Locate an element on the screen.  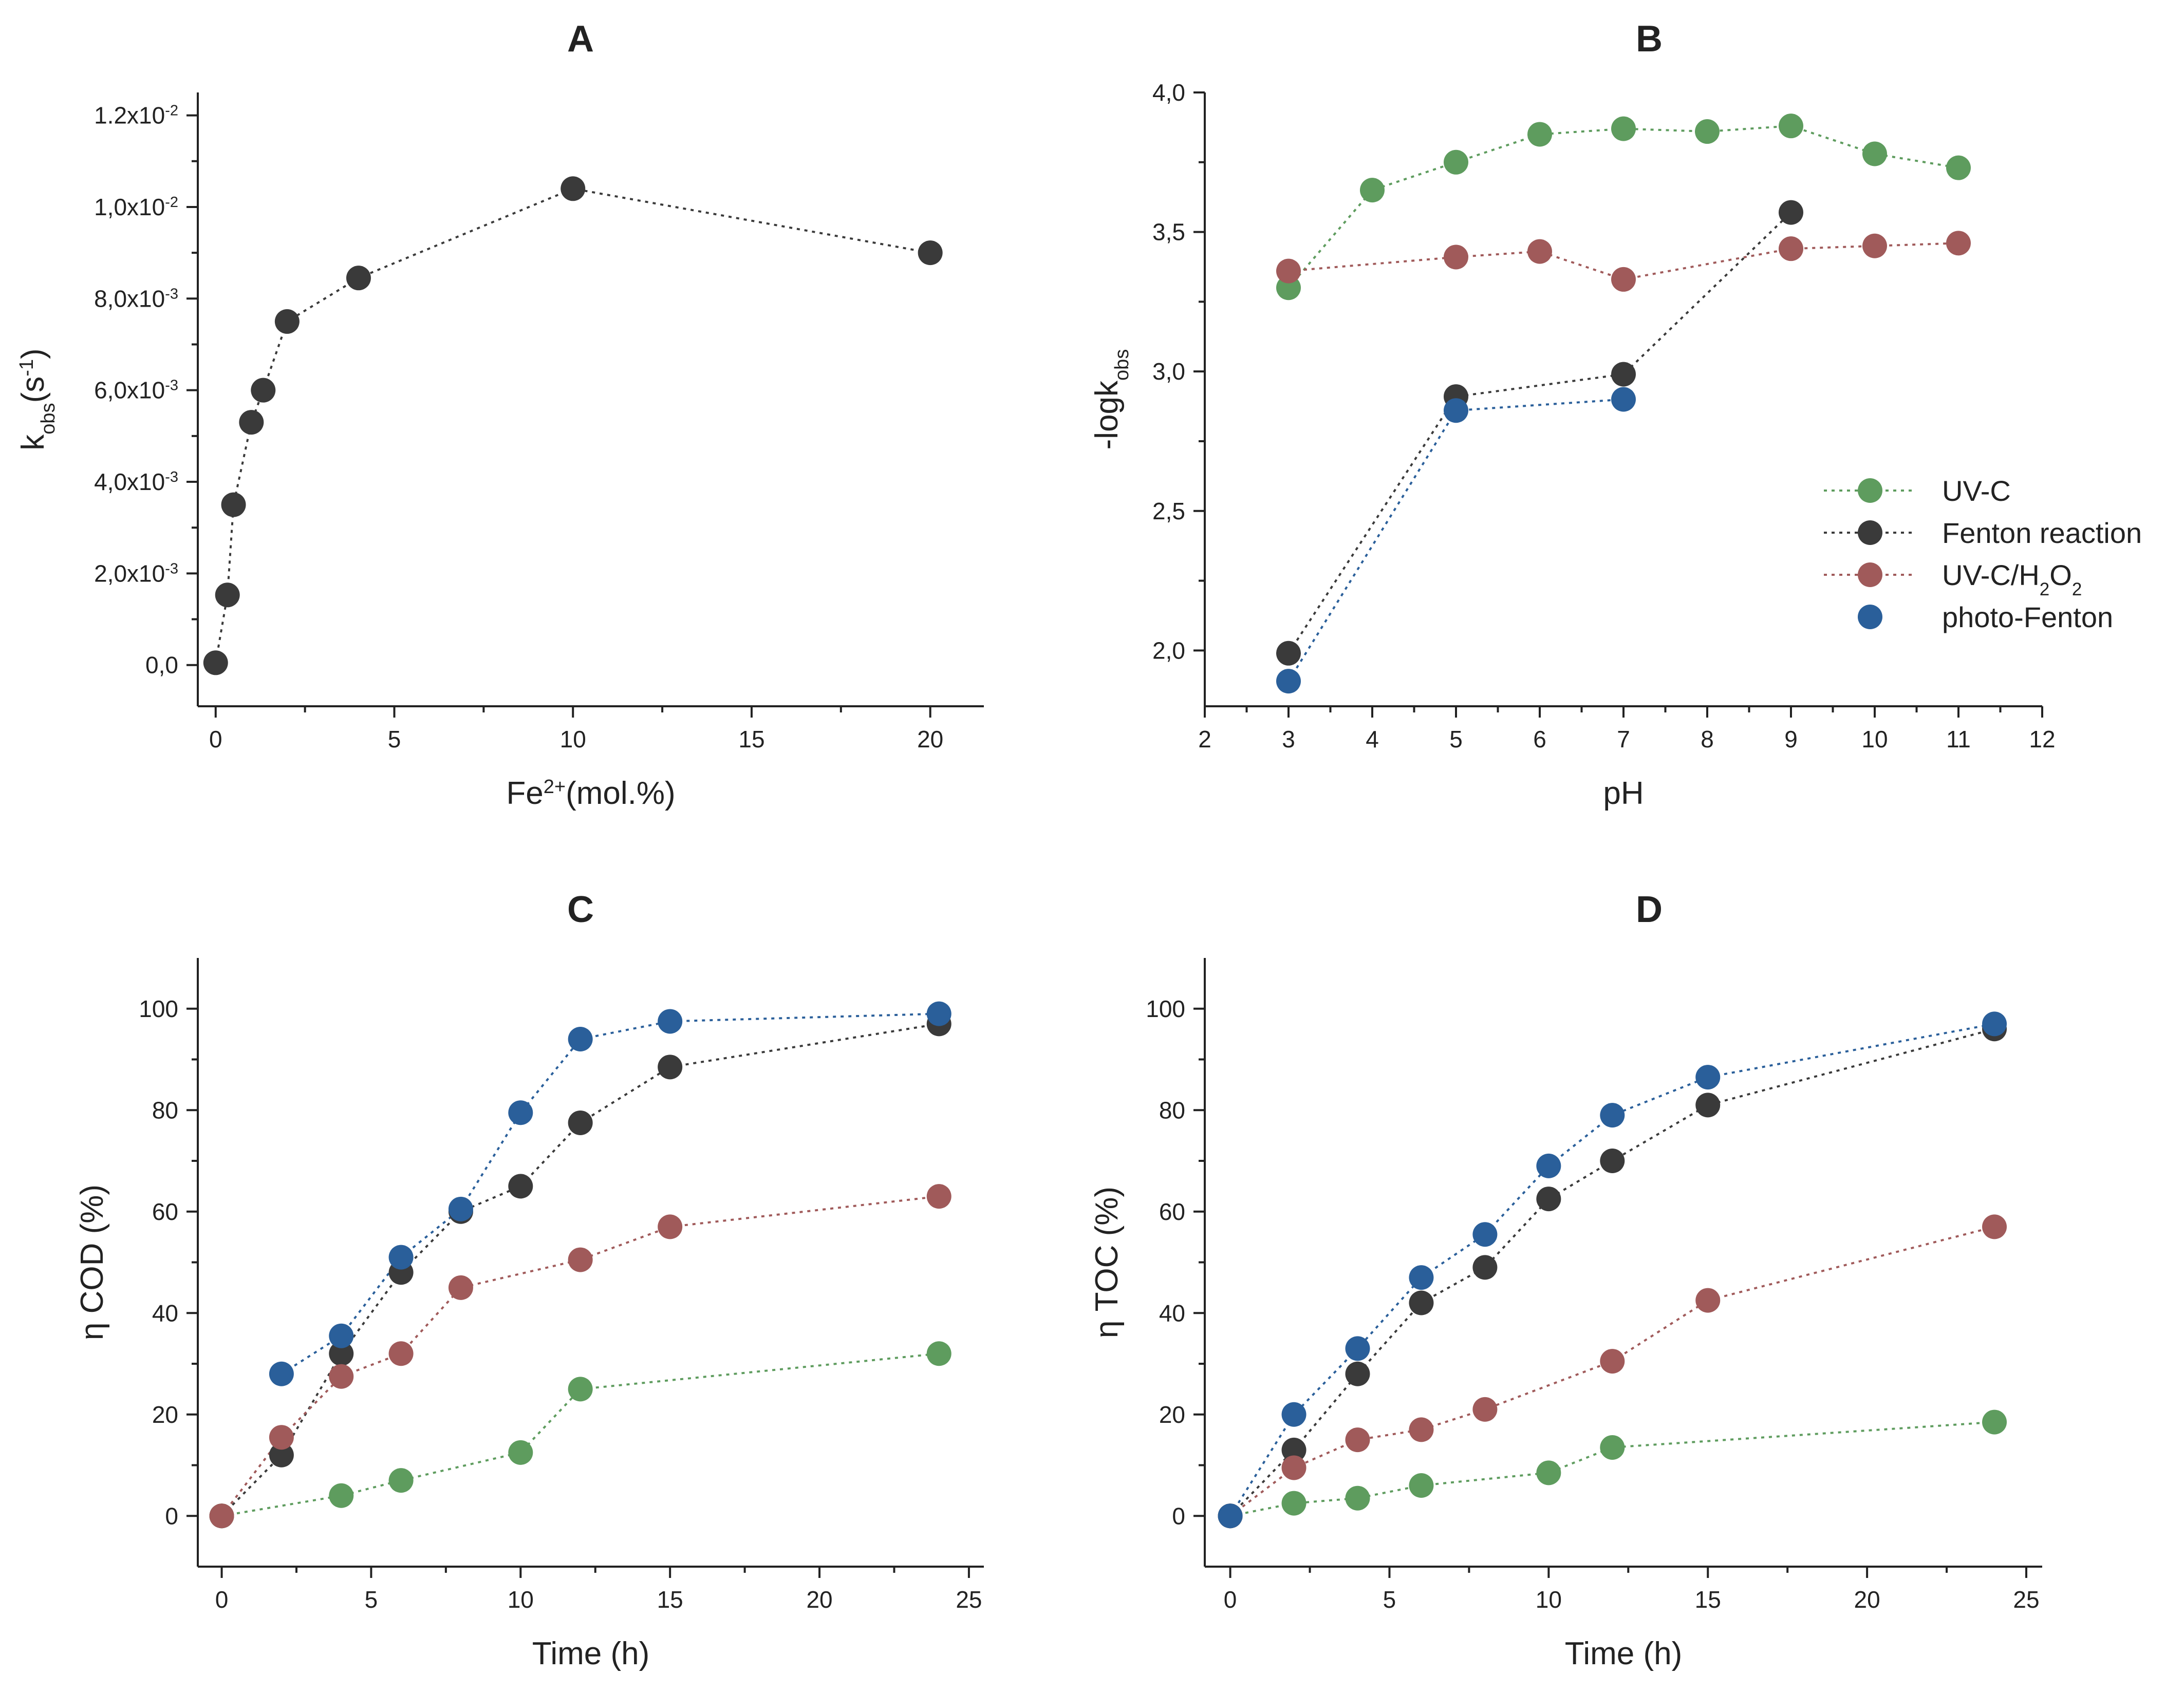
y-tick-label: 2,5 is located at coordinates (1168, 511).